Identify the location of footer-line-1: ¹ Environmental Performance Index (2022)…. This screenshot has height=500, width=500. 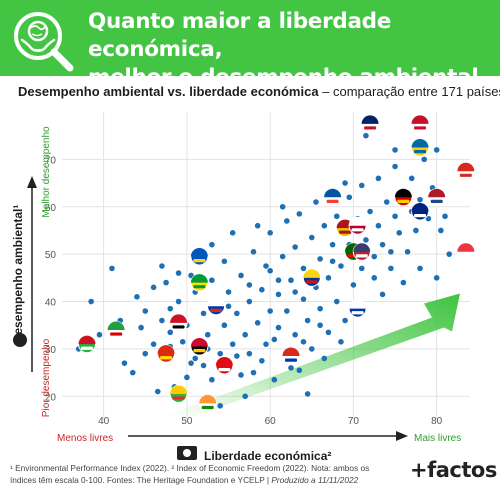
(190, 468).